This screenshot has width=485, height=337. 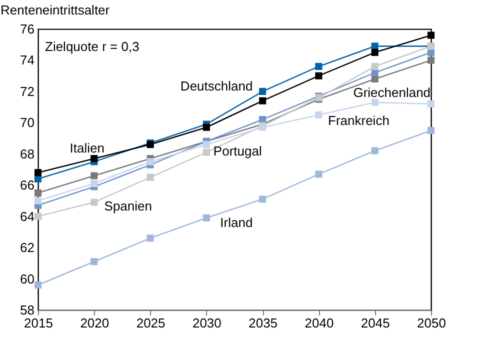 What do you see at coordinates (151, 323) in the screenshot?
I see `x-tick-label: 2025` at bounding box center [151, 323].